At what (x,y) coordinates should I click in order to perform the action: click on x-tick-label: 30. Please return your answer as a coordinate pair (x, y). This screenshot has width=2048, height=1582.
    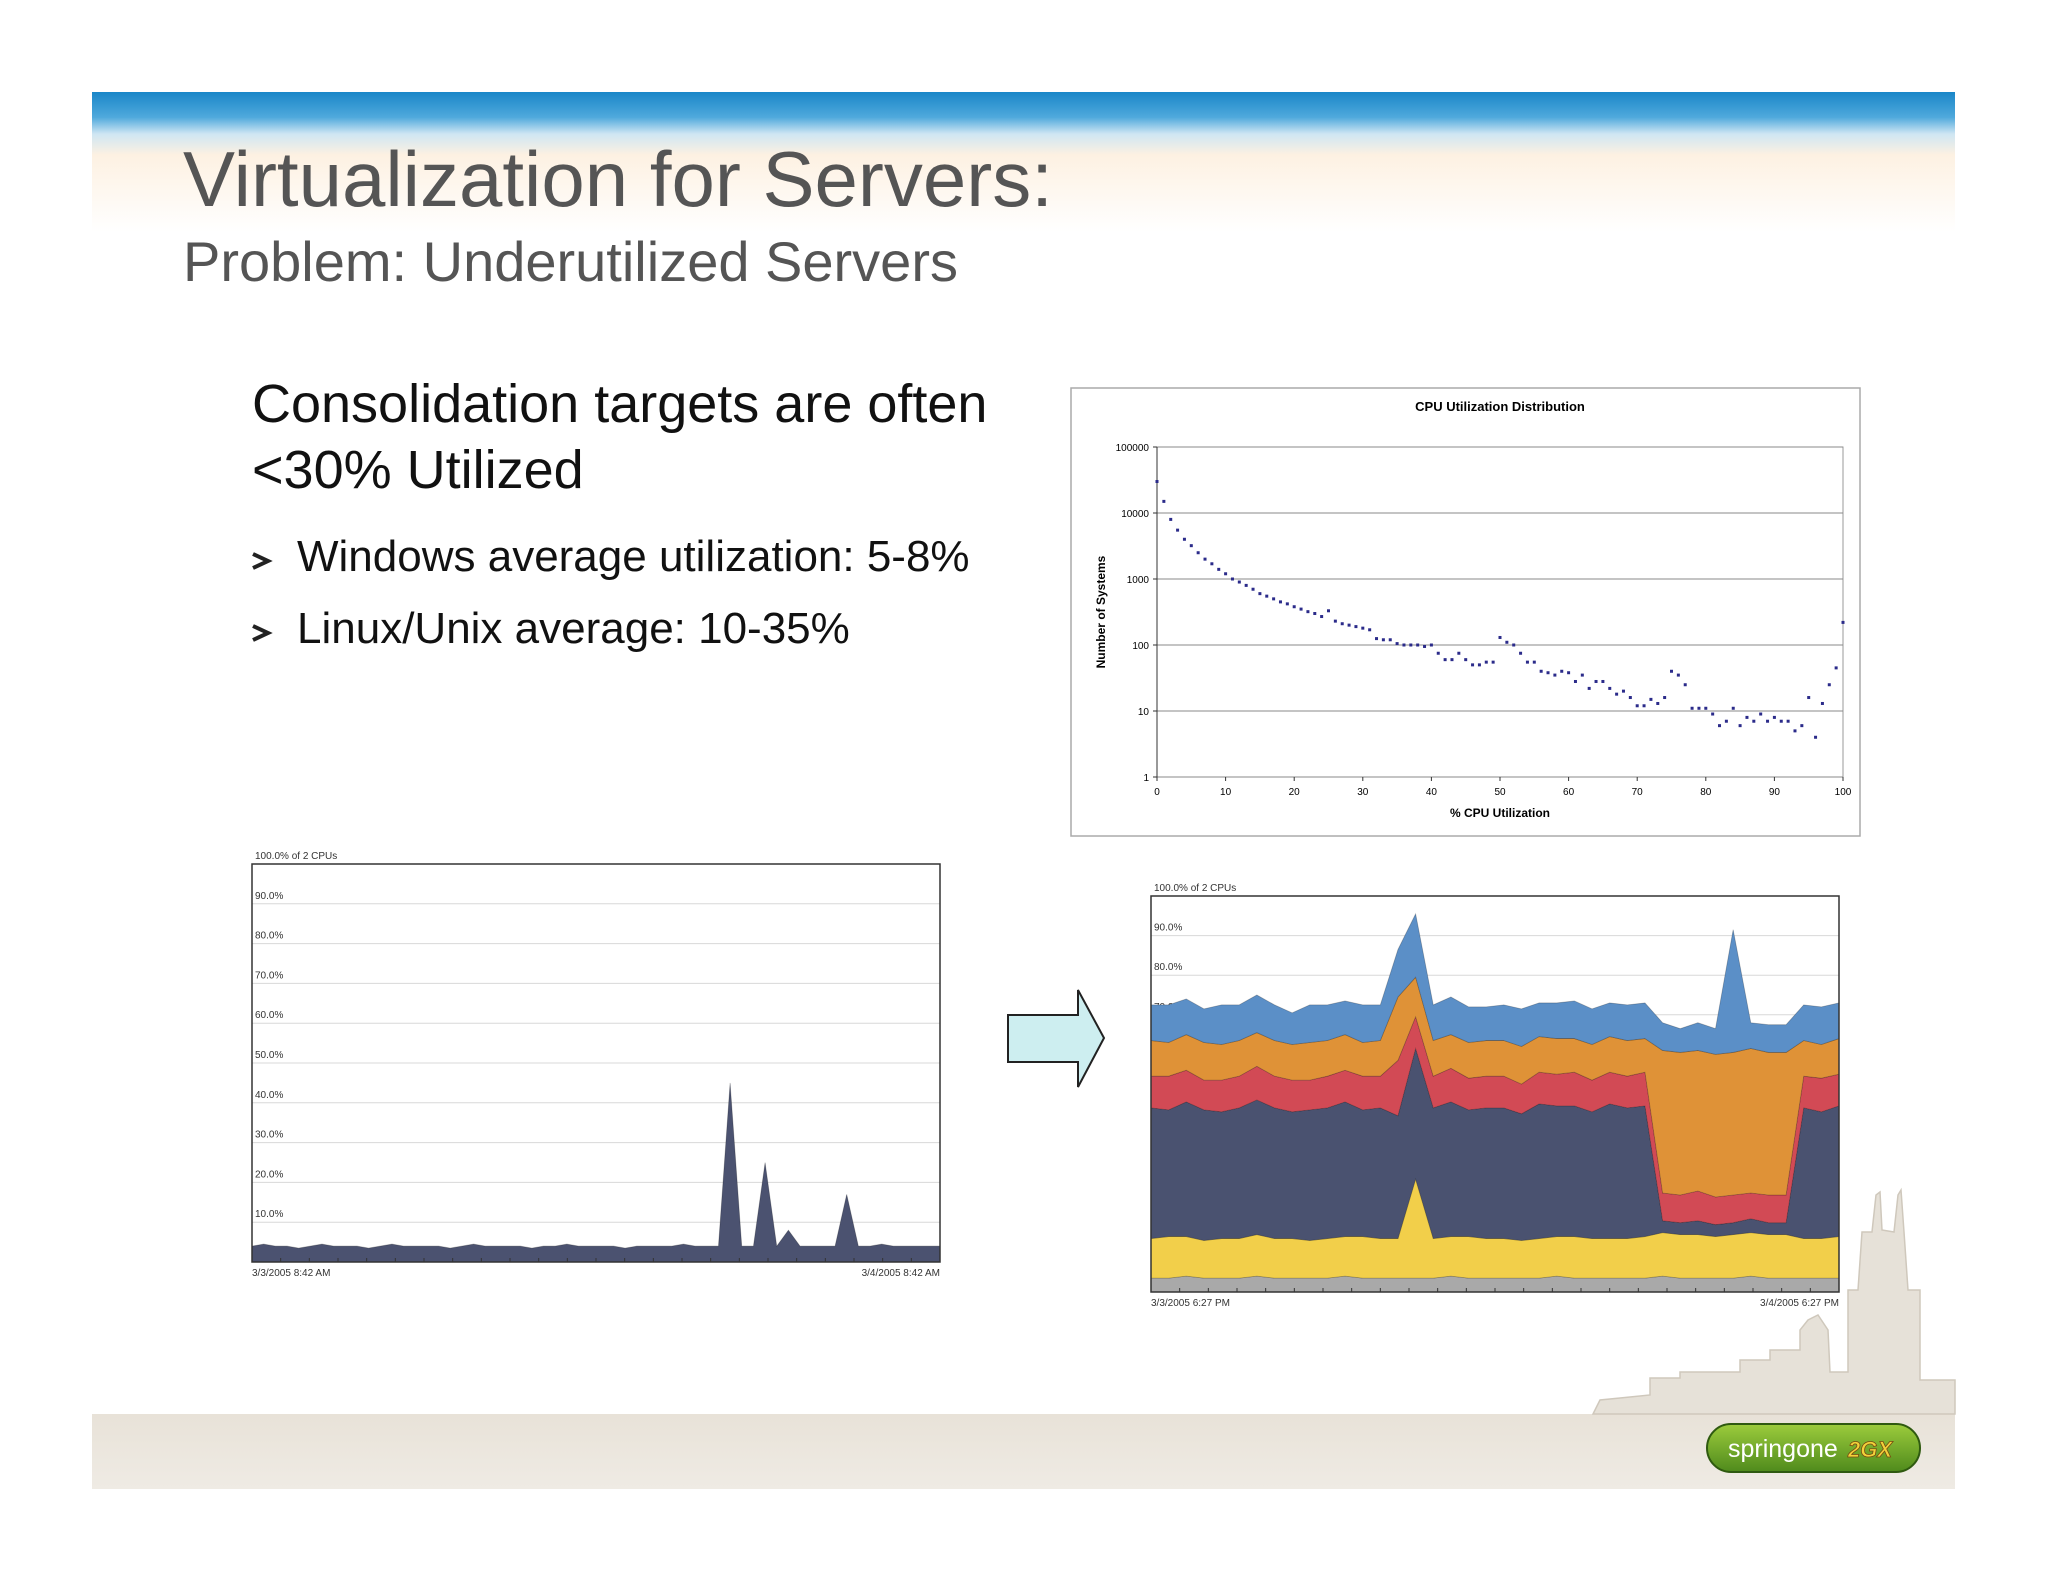
    Looking at the image, I should click on (1363, 792).